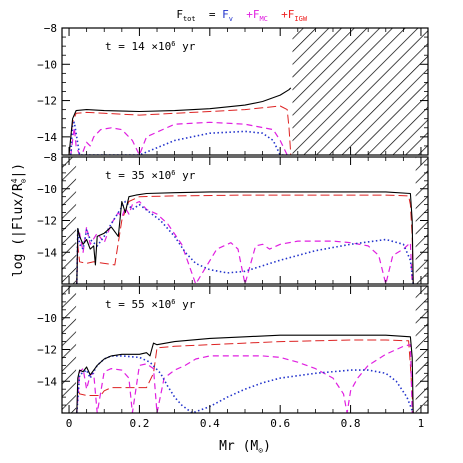 Image resolution: width=463 pixels, height=463 pixels. I want to click on title-sub-4: MC, so click(263, 19).